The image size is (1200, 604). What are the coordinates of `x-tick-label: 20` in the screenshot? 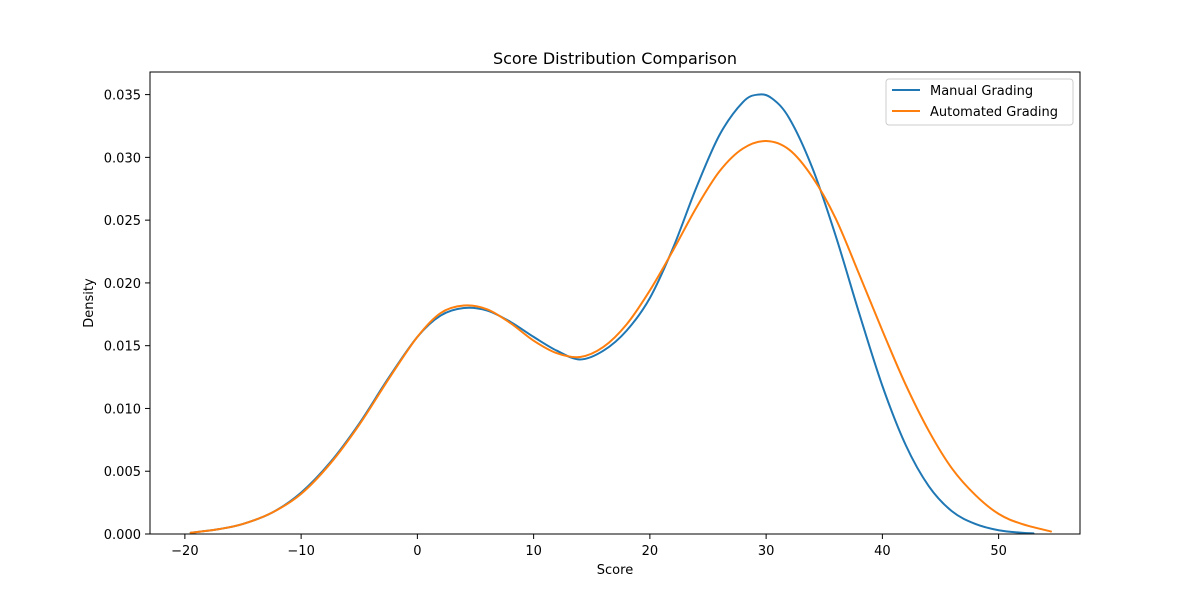 It's located at (650, 551).